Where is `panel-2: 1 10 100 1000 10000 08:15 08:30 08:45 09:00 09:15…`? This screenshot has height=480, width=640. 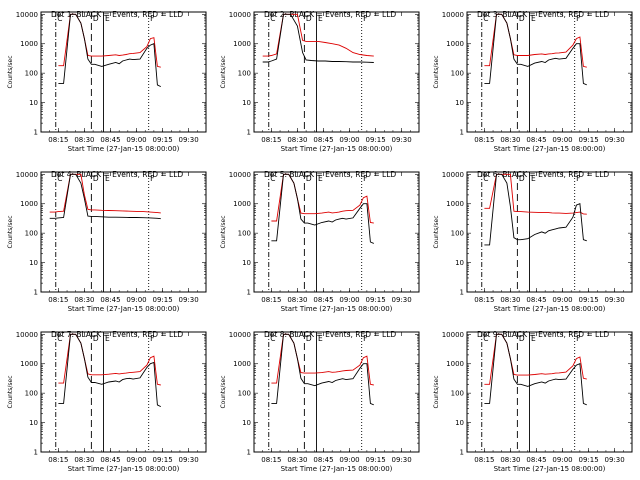 panel-2: 1 10 100 1000 10000 08:15 08:30 08:45 09:00 09:15… is located at coordinates (320, 81).